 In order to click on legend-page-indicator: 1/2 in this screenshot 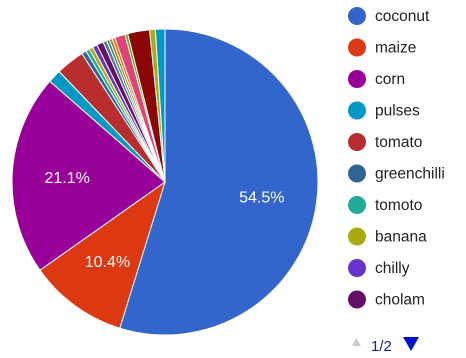, I will do `click(381, 346)`.